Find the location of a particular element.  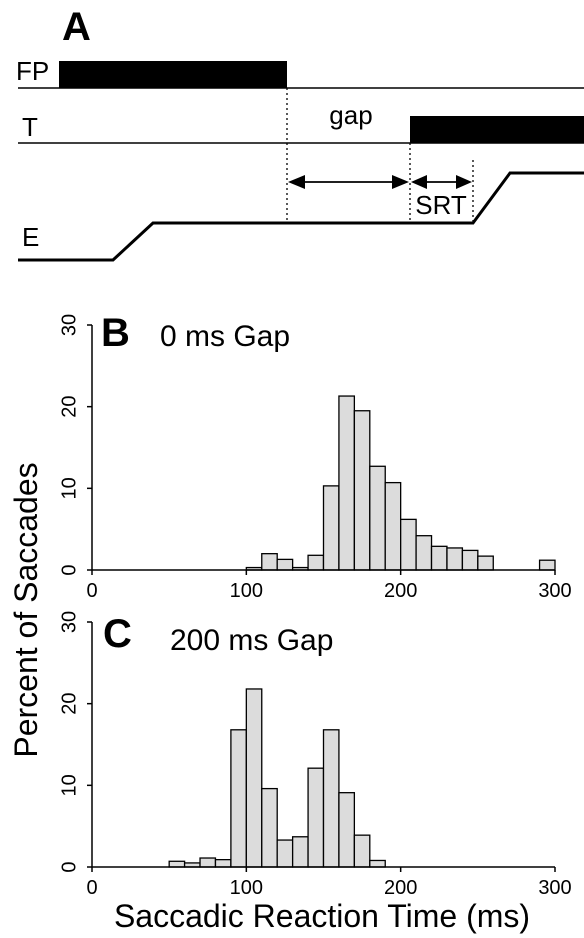

panel-b-bars is located at coordinates (400, 483).